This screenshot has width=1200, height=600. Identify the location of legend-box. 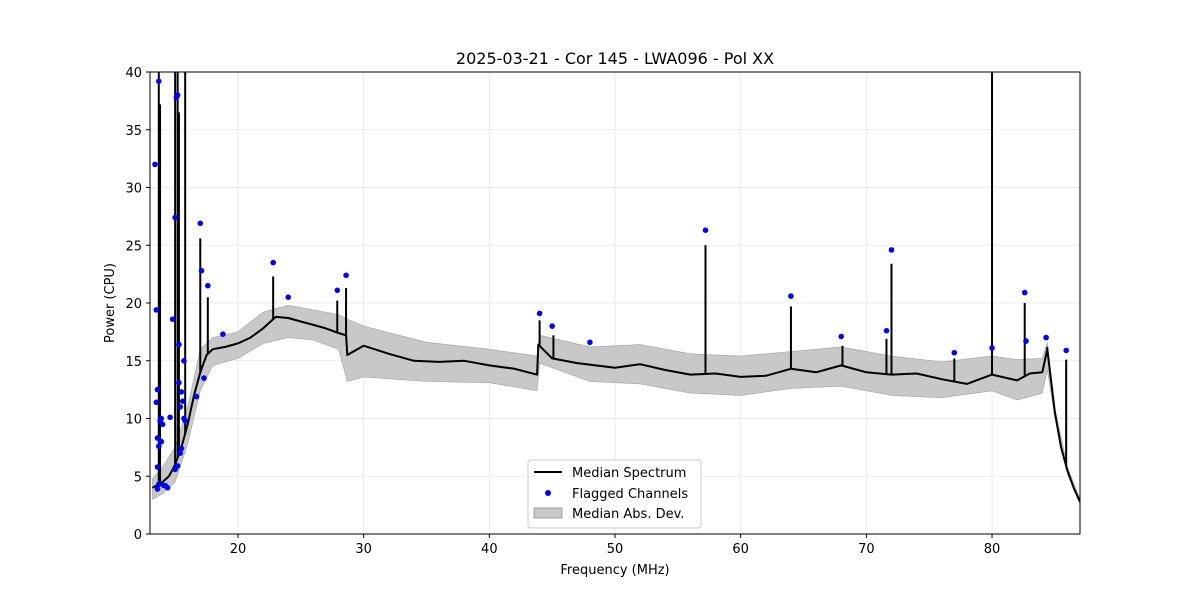
(614, 494).